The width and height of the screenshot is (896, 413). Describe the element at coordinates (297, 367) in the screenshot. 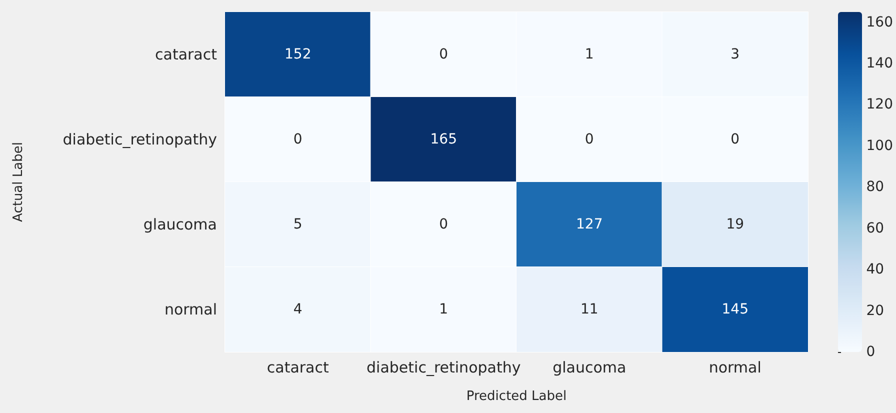

I see `x-tick-label: cataract` at that location.